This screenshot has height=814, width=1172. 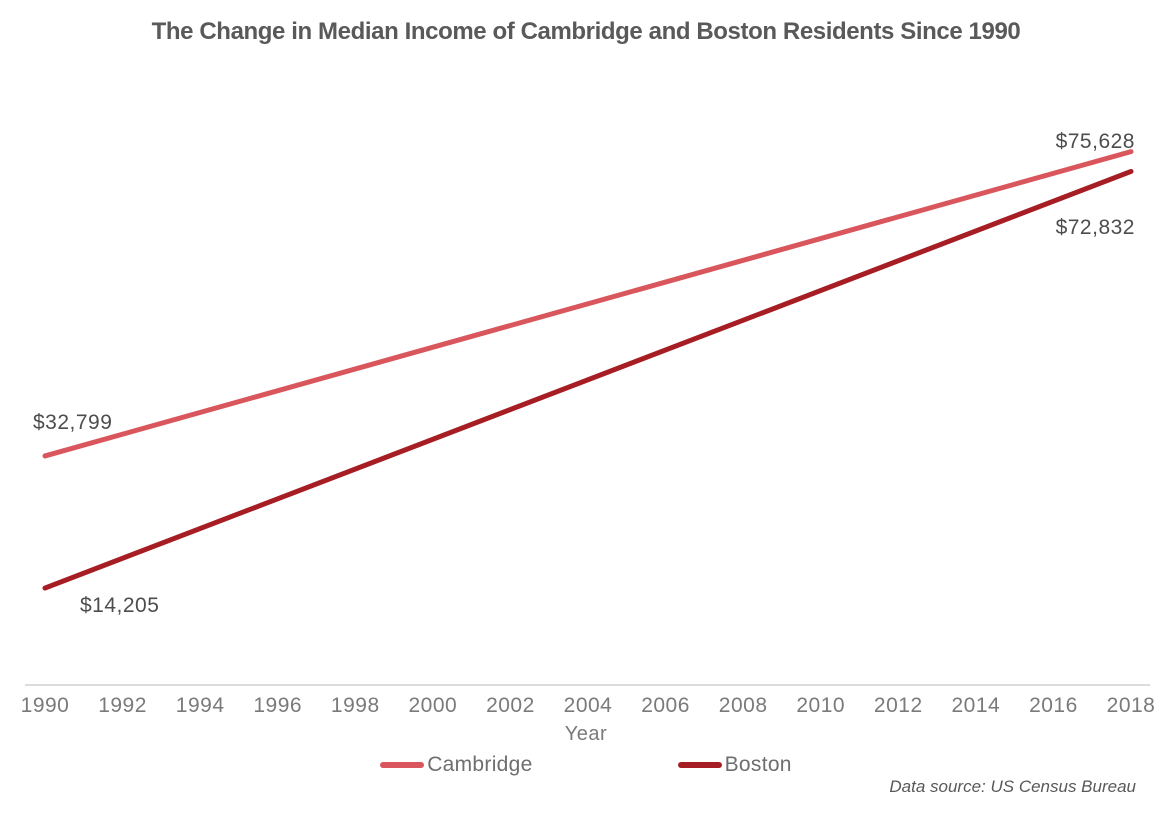 What do you see at coordinates (820, 705) in the screenshot?
I see `svg-text: 2010` at bounding box center [820, 705].